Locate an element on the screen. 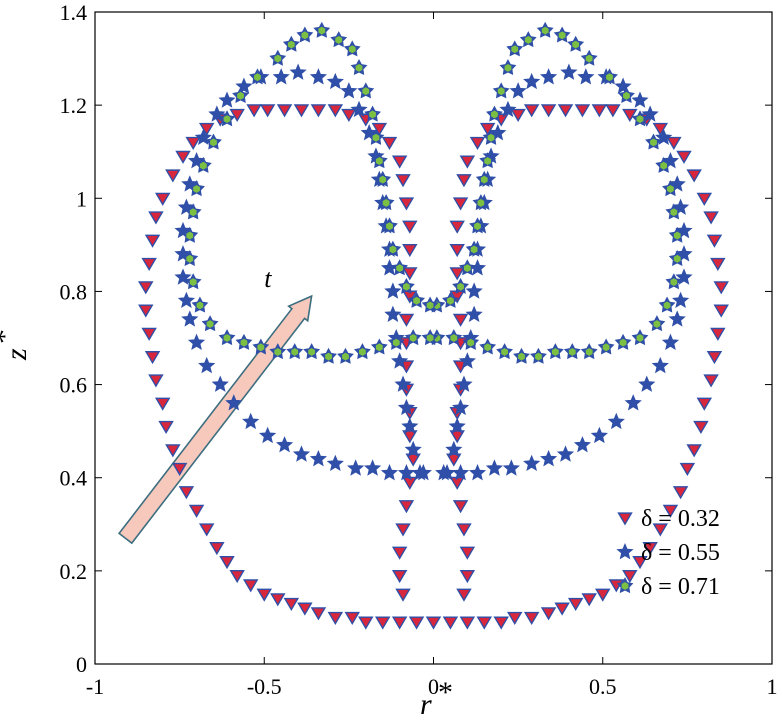  legend-marker-center is located at coordinates (625, 586).